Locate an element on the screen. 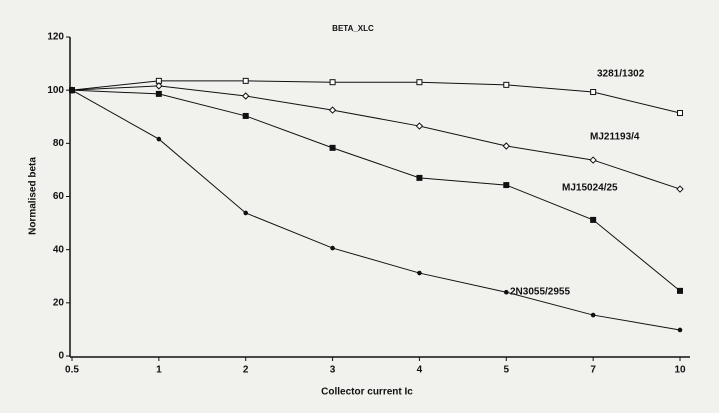  y-tick-label: 100 is located at coordinates (55, 90).